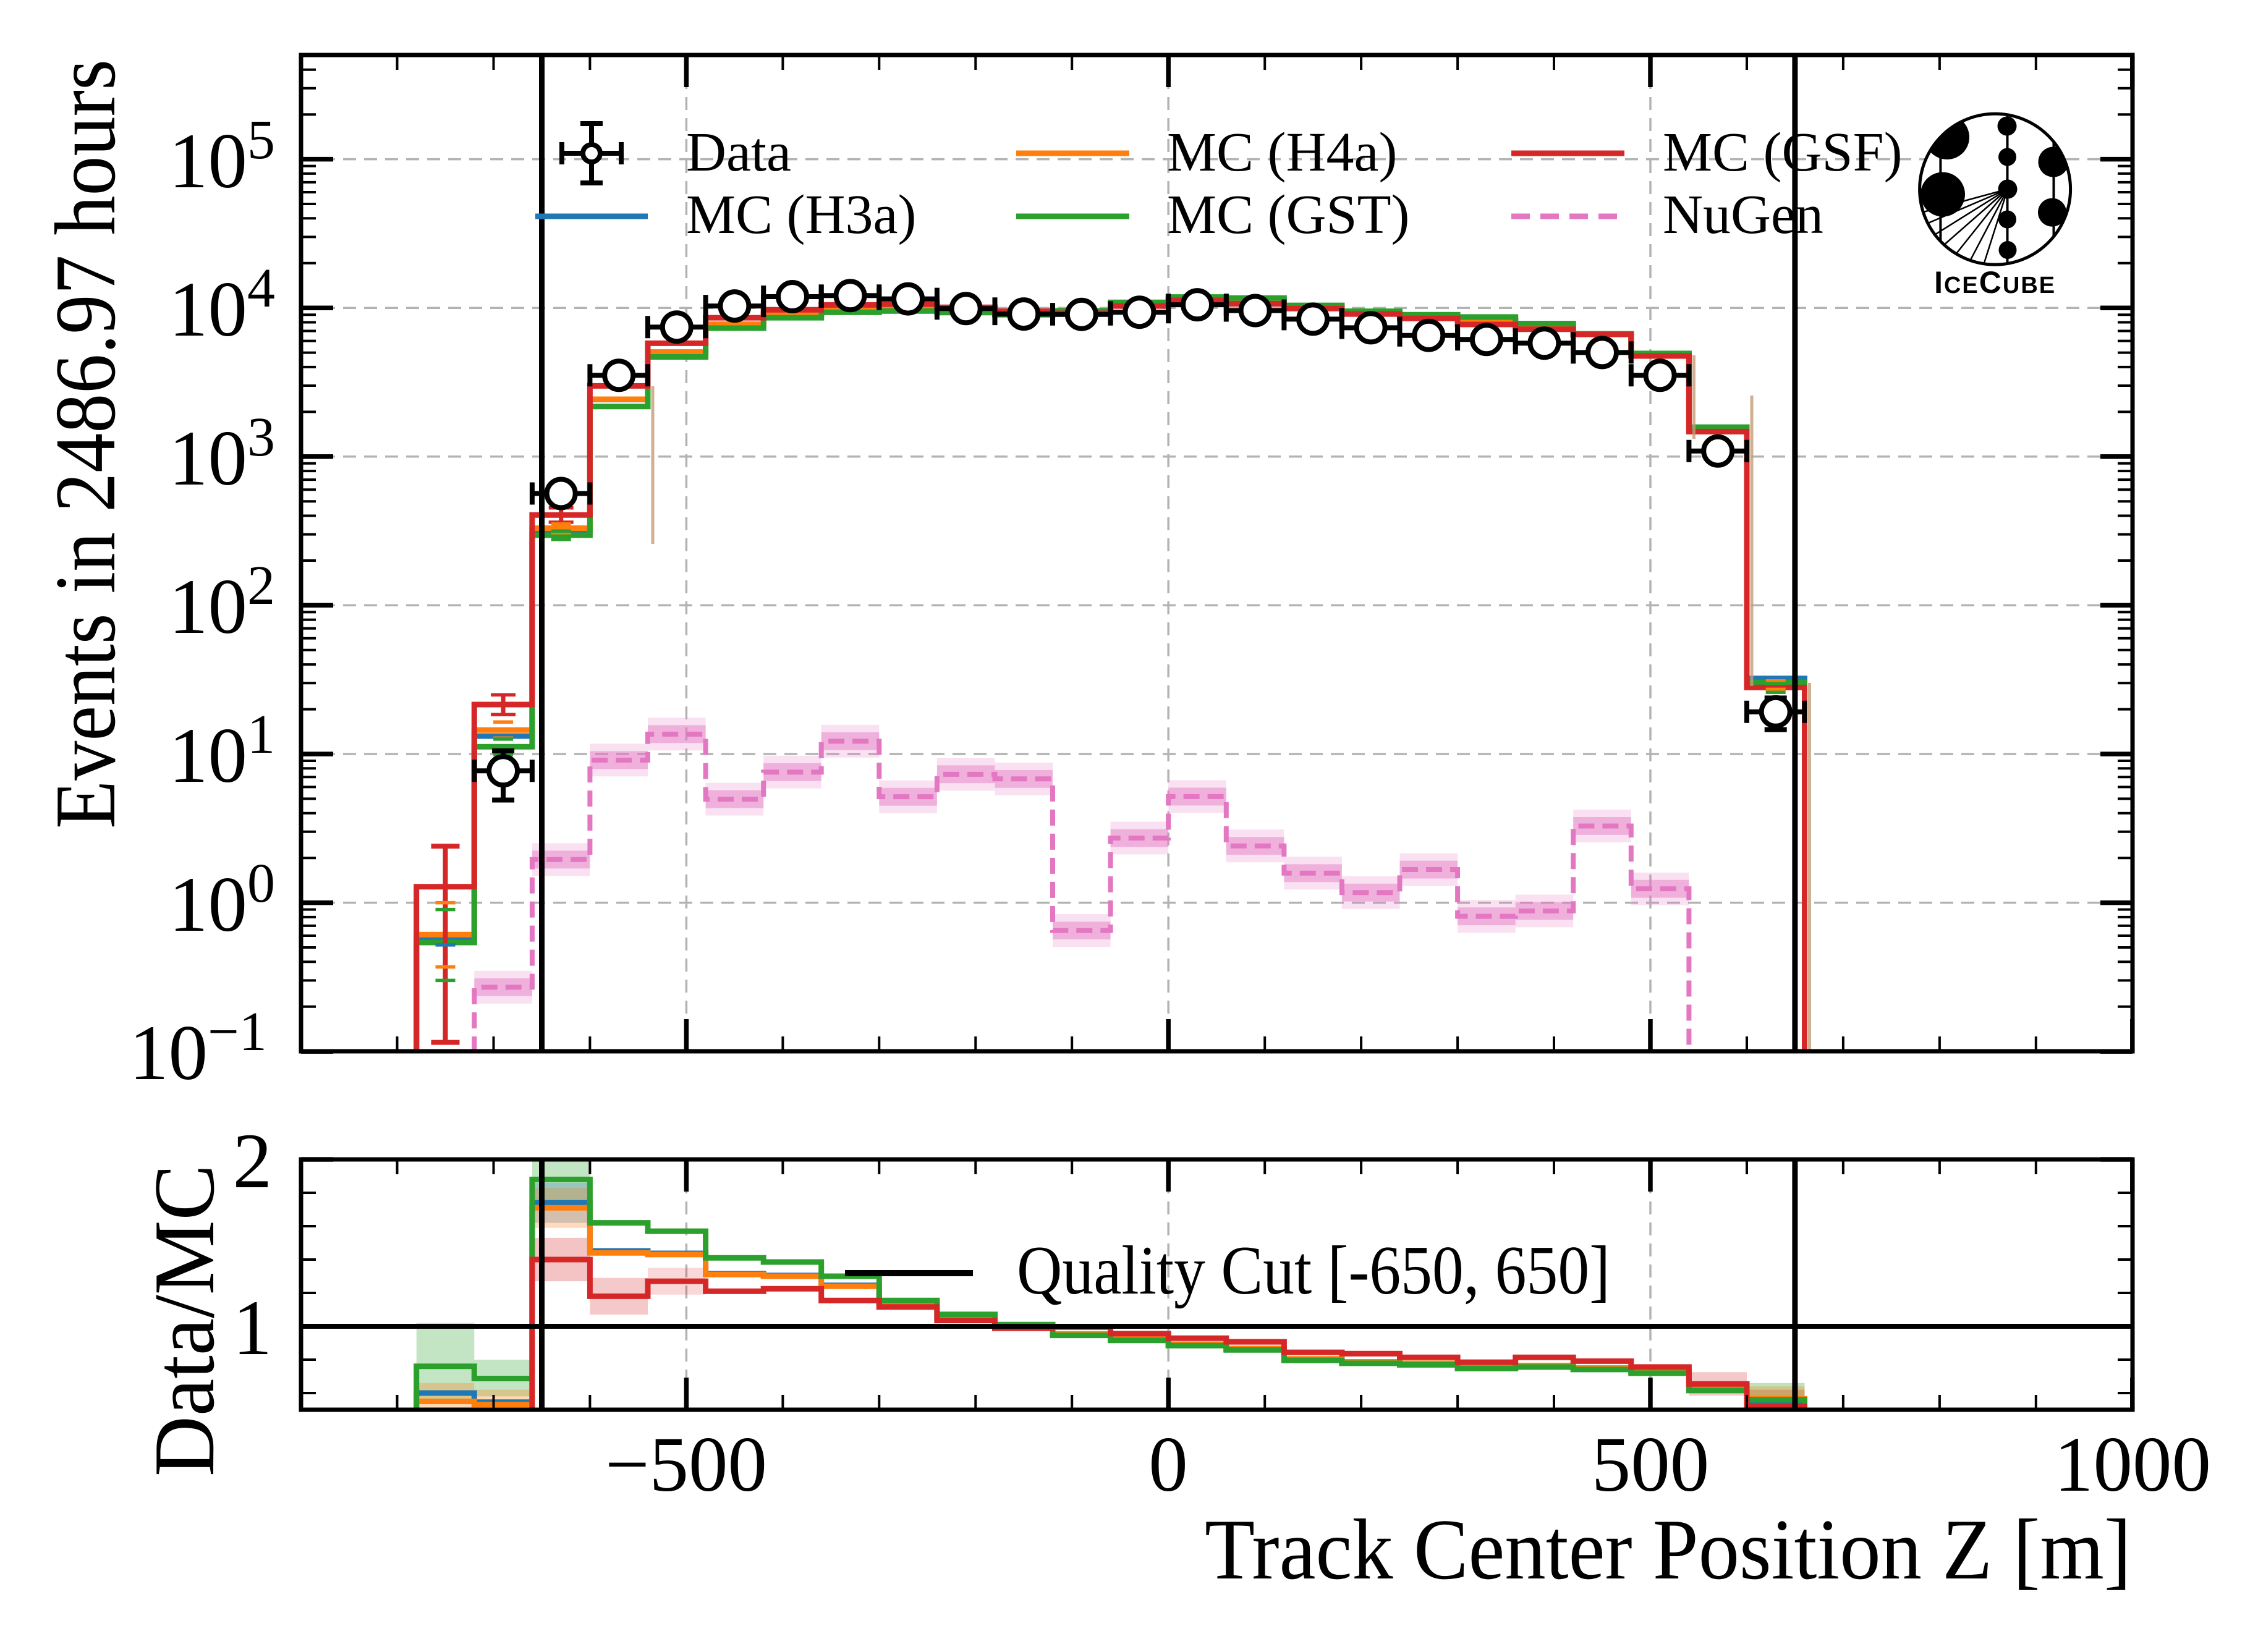 The width and height of the screenshot is (2258, 1652). I want to click on svg-text: MC (GST), so click(1288, 214).